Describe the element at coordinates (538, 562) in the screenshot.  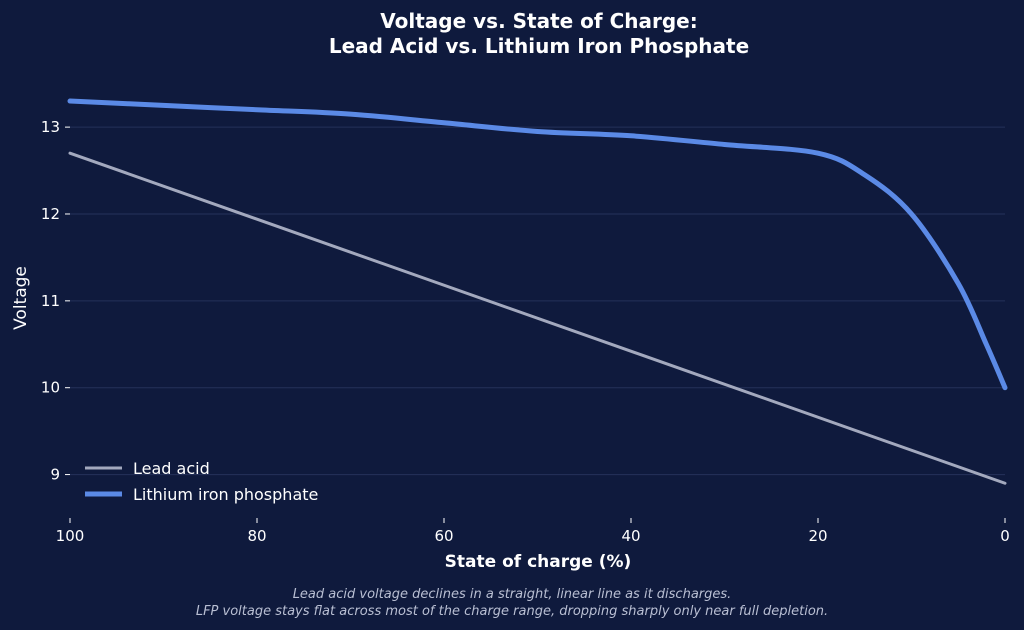
I see `x-axis-label: State of charge (%)` at that location.